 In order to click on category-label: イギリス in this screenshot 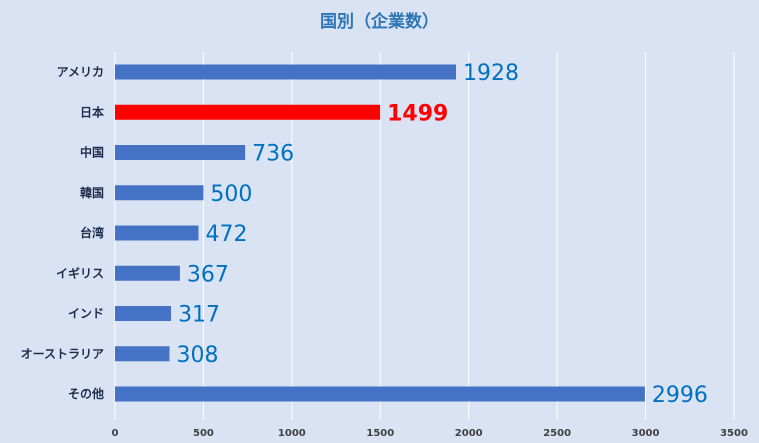, I will do `click(80, 272)`.